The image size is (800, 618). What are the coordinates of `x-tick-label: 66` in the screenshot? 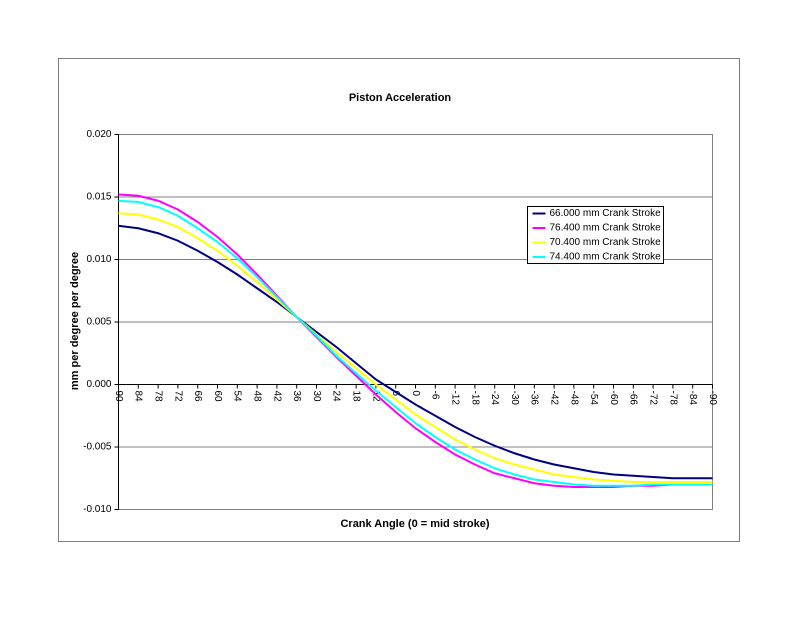 It's located at (197, 397).